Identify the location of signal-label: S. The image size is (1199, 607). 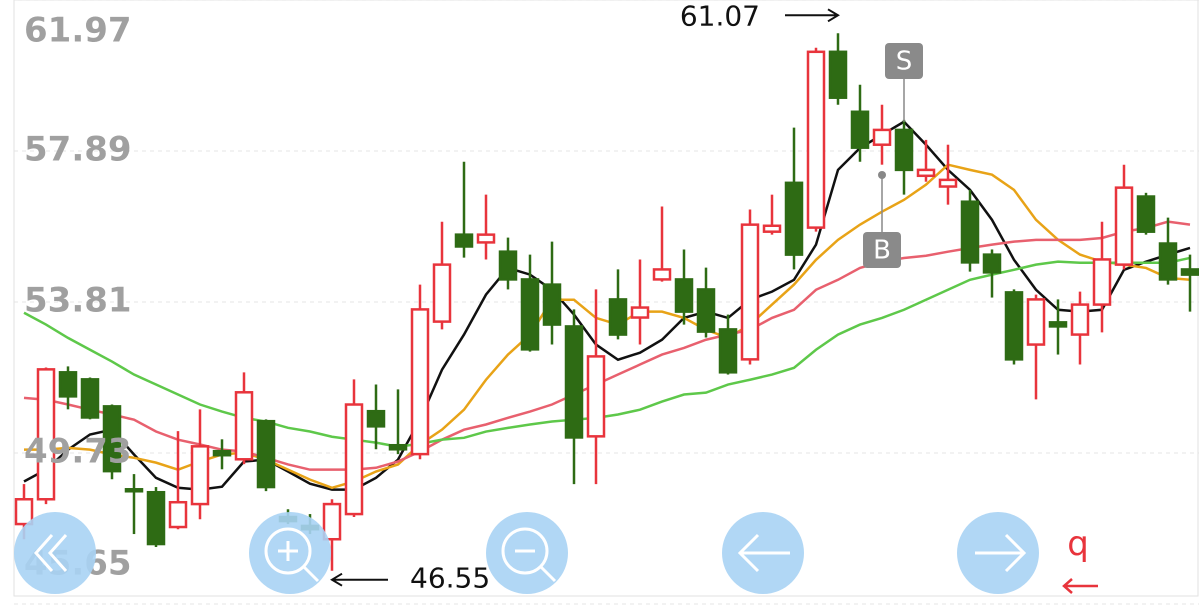
(904, 62).